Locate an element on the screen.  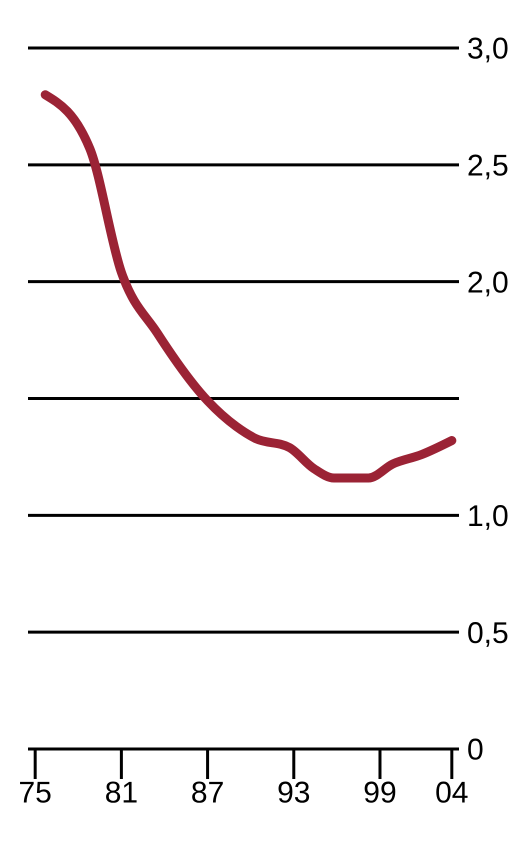
y-tick-label: 0,5 is located at coordinates (488, 633).